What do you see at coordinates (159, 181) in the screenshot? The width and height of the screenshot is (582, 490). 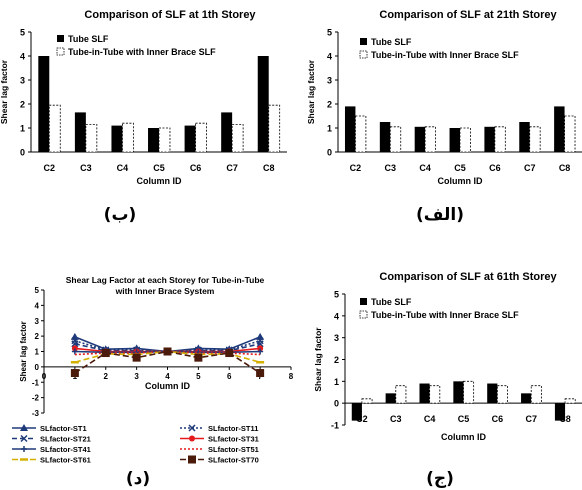 I see `x-axis-label: Column ID` at bounding box center [159, 181].